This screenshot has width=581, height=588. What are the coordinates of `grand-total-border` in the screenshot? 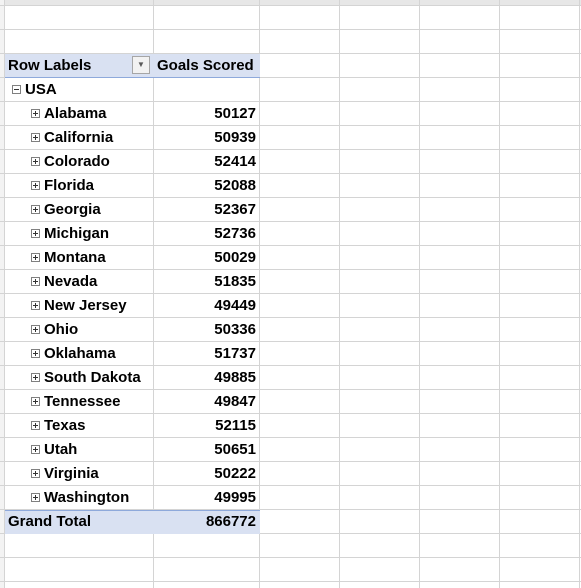 It's located at (132, 510).